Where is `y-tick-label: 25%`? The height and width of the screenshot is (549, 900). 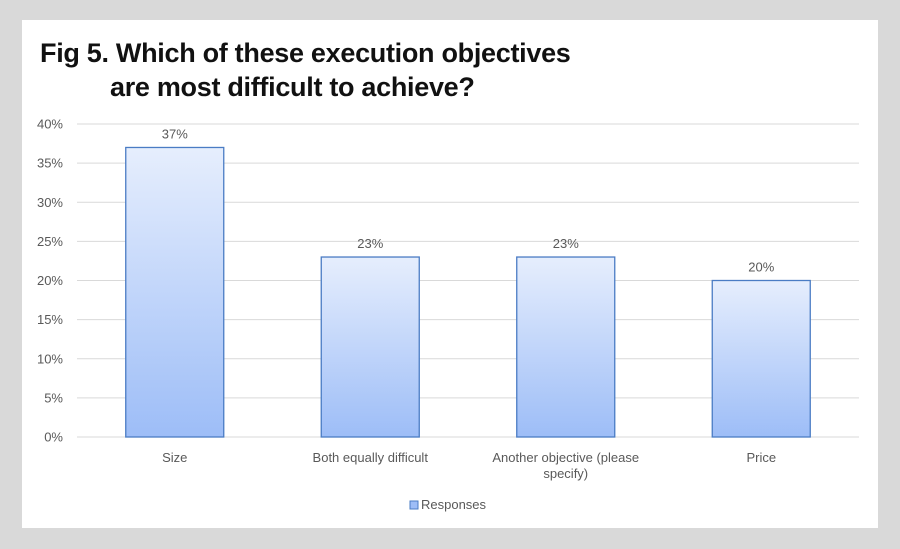
y-tick-label: 25% is located at coordinates (50, 241).